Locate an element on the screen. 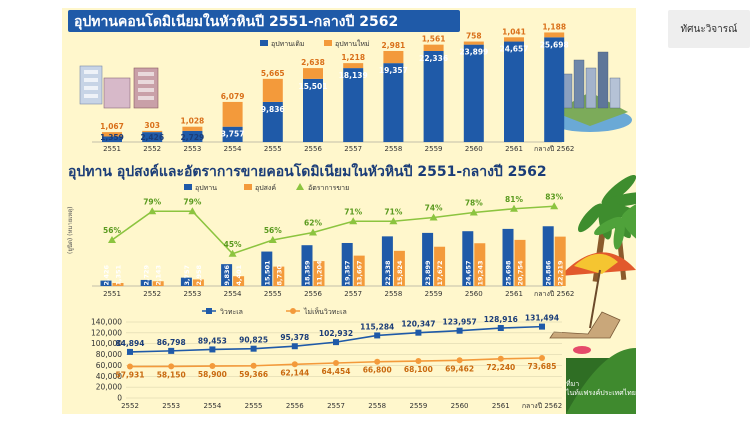 The height and width of the screenshot is (422, 750). no-sea-view-label: 72,240 is located at coordinates (500, 367).